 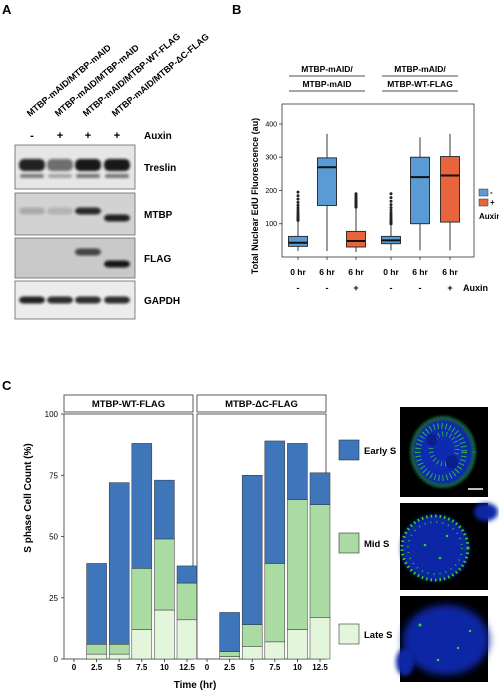 What do you see at coordinates (52, 414) in the screenshot?
I see `y-tick-label: 100` at bounding box center [52, 414].